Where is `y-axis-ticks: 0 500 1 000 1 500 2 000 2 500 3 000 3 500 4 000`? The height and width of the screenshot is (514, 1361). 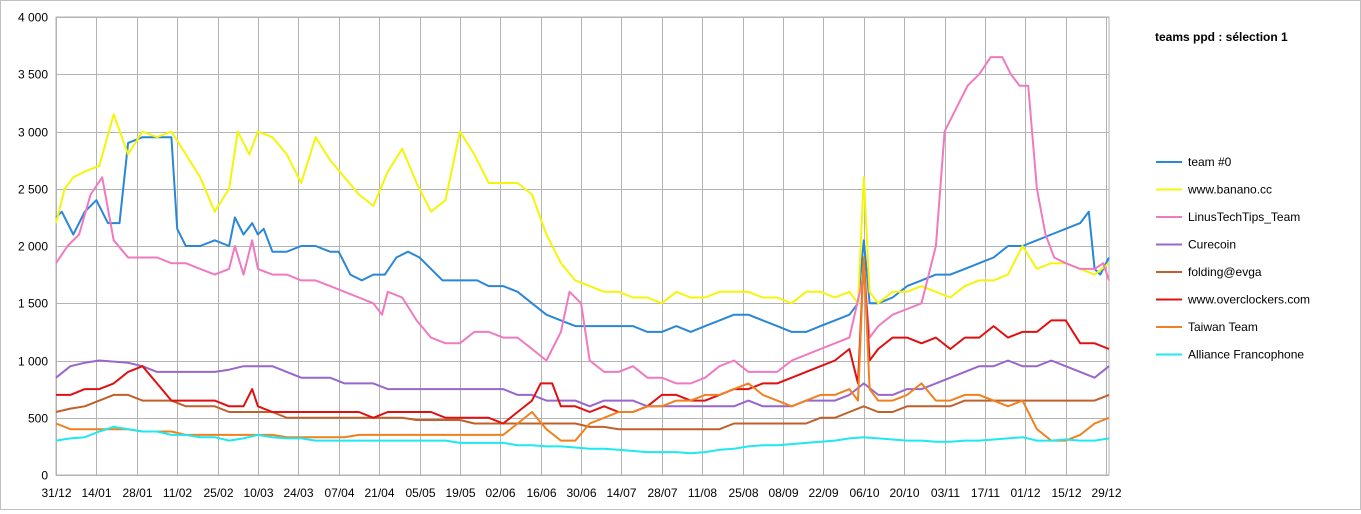
y-axis-ticks: 0 500 1 000 1 500 2 000 2 500 3 000 3 500 4 000 is located at coordinates (33, 247).